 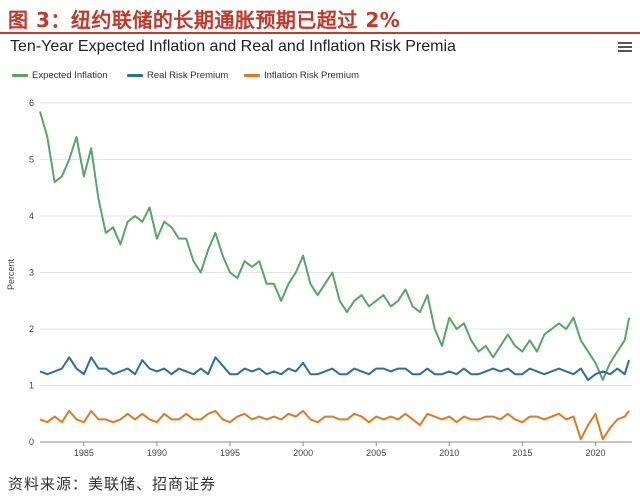 I want to click on legend-item-inflation-risk-premium: Inflation Risk Premium, so click(x=301, y=75).